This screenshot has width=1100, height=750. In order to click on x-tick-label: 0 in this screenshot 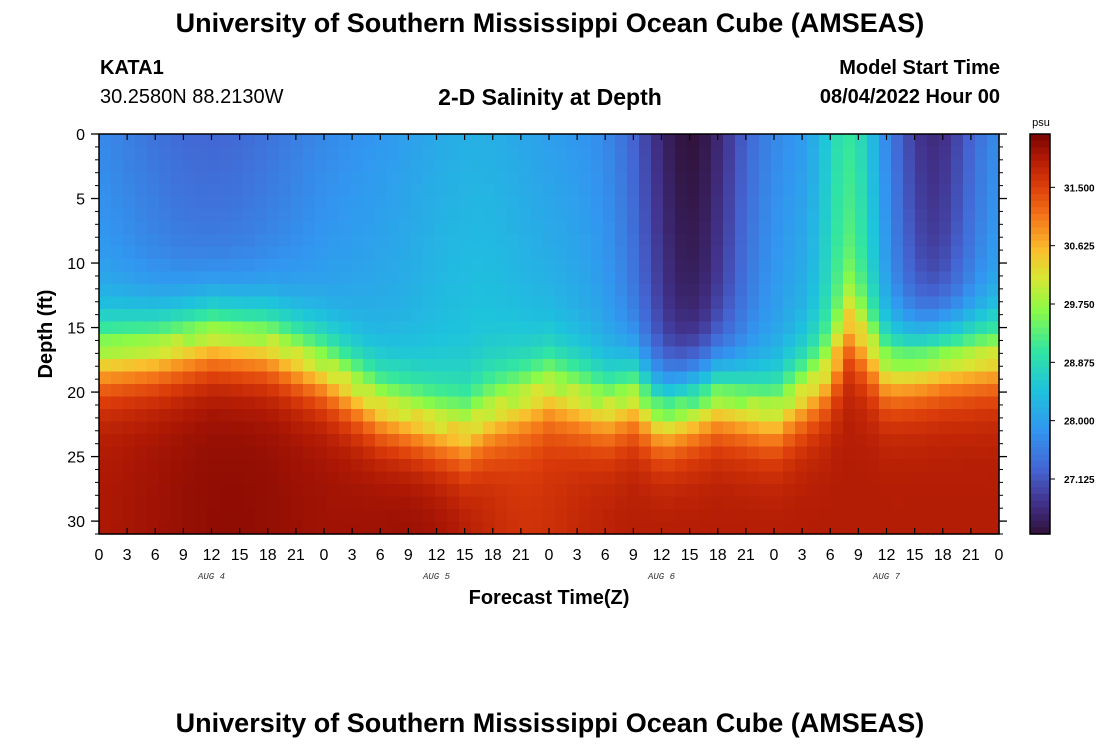, I will do `click(549, 555)`.